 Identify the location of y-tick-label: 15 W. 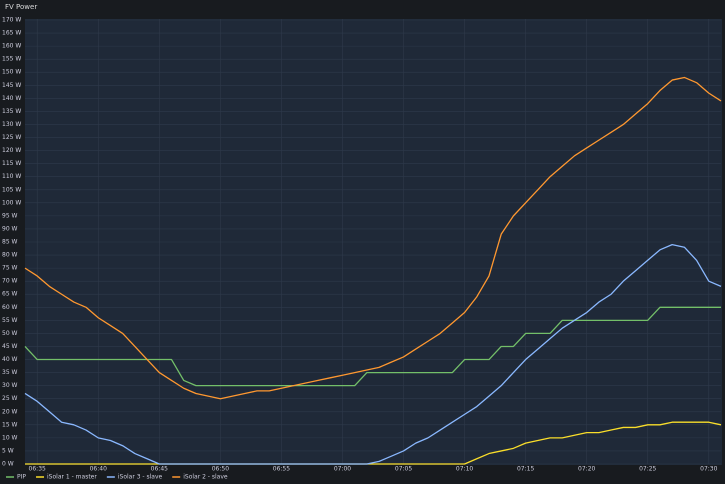
(10, 424).